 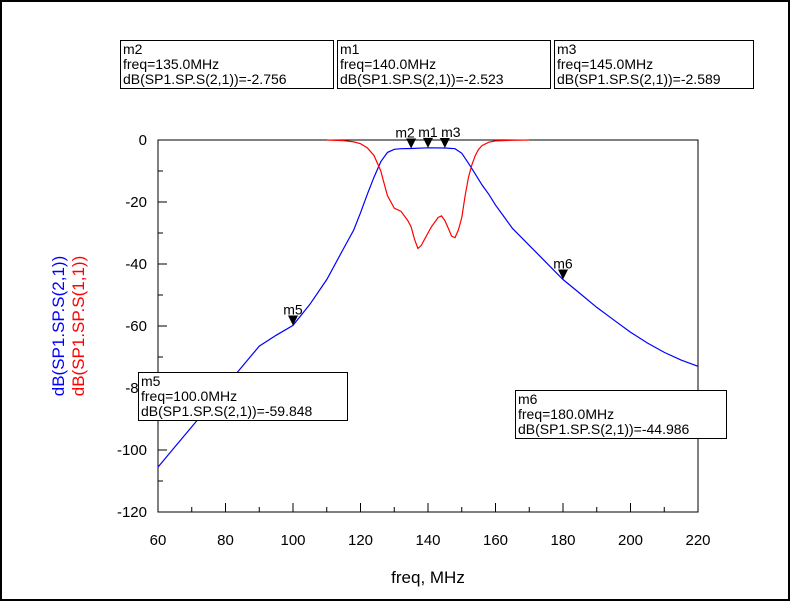 What do you see at coordinates (293, 310) in the screenshot?
I see `marker-label-m5: m5` at bounding box center [293, 310].